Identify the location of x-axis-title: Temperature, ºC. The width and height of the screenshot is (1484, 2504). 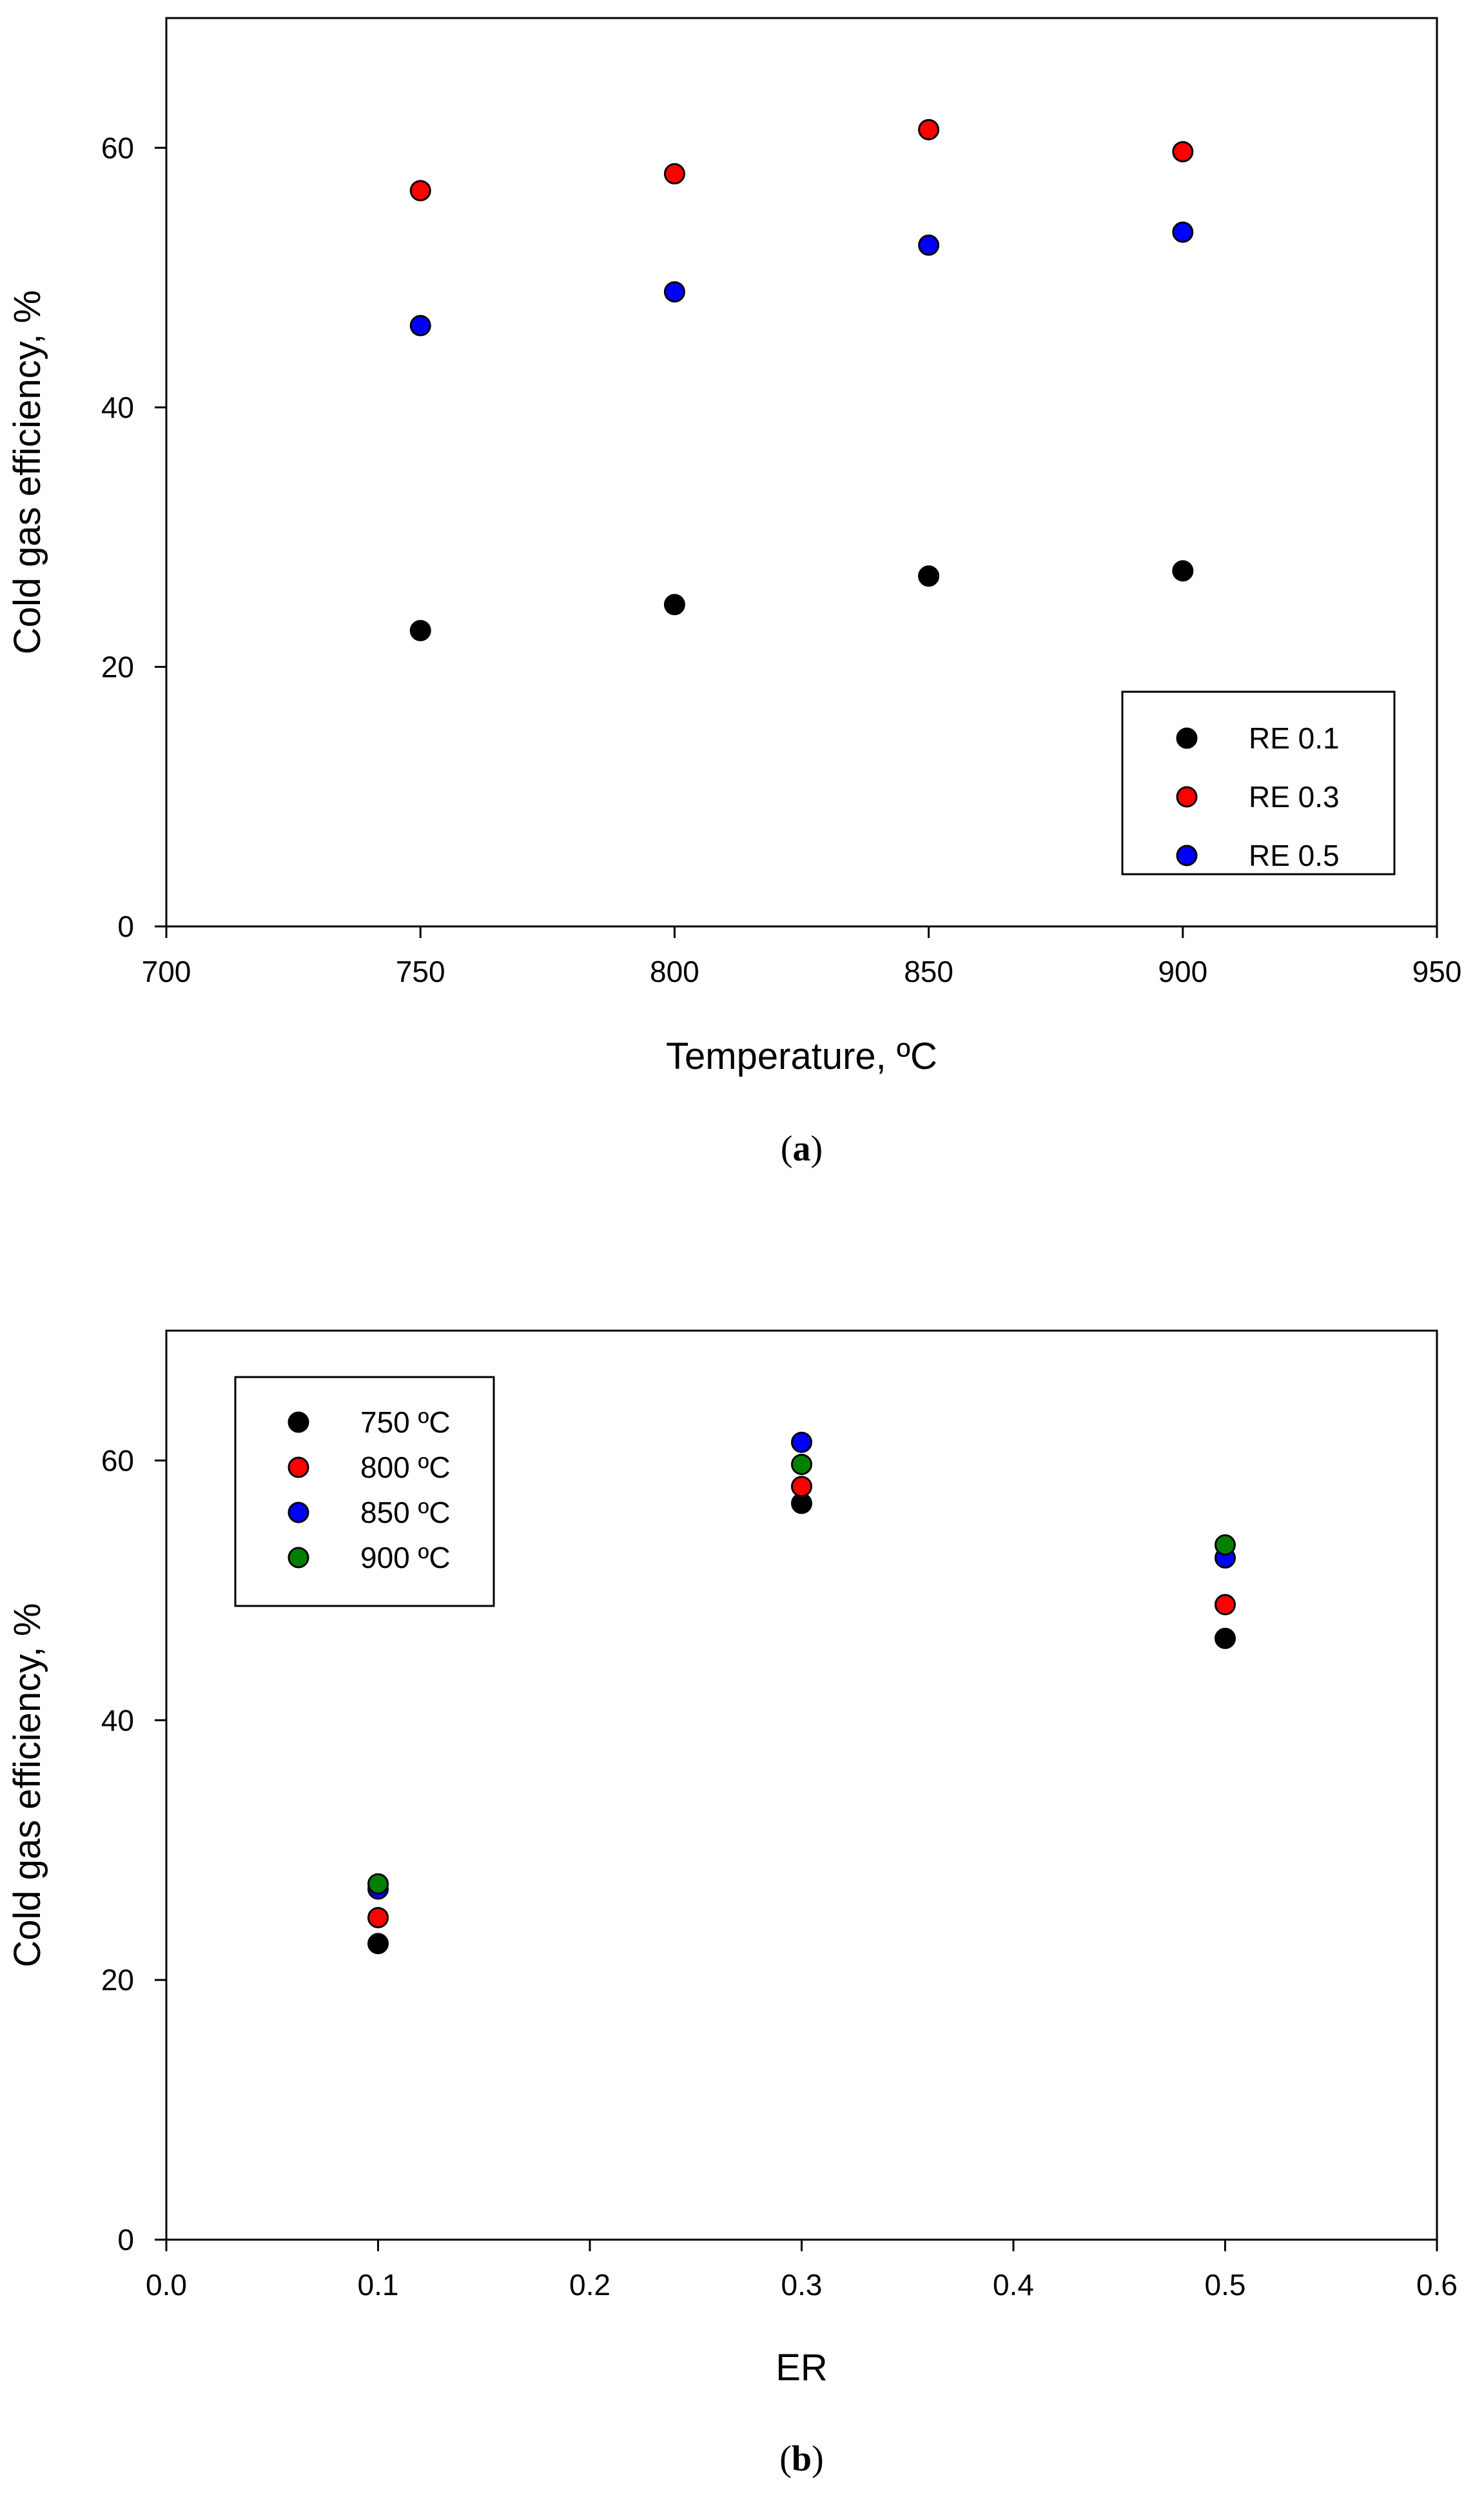
(801, 1056).